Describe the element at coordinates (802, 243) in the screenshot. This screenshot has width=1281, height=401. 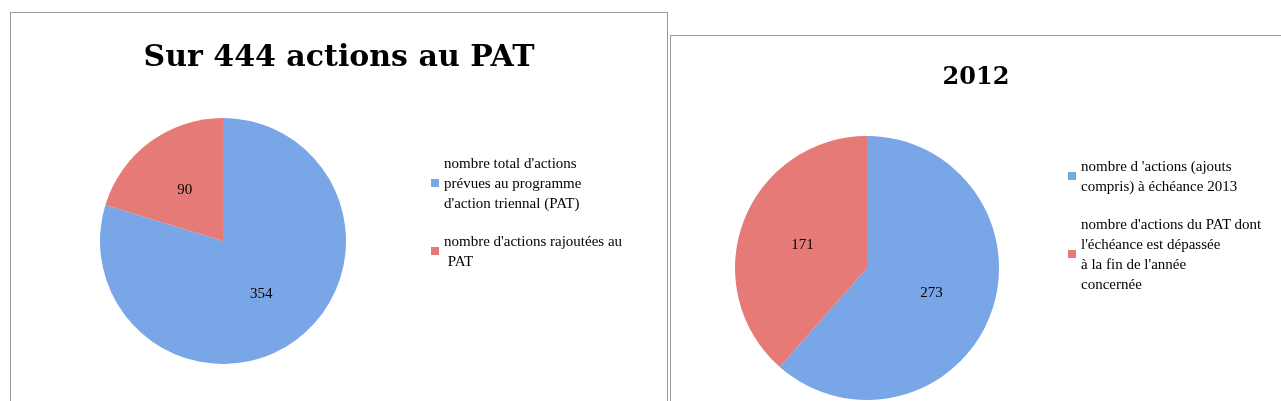
I see `data-label: 171` at that location.